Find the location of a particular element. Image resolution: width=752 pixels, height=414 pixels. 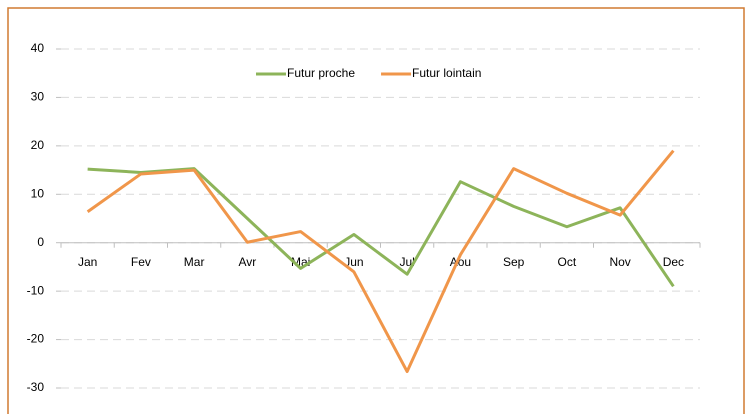

x-tick-label: Sep is located at coordinates (514, 262).